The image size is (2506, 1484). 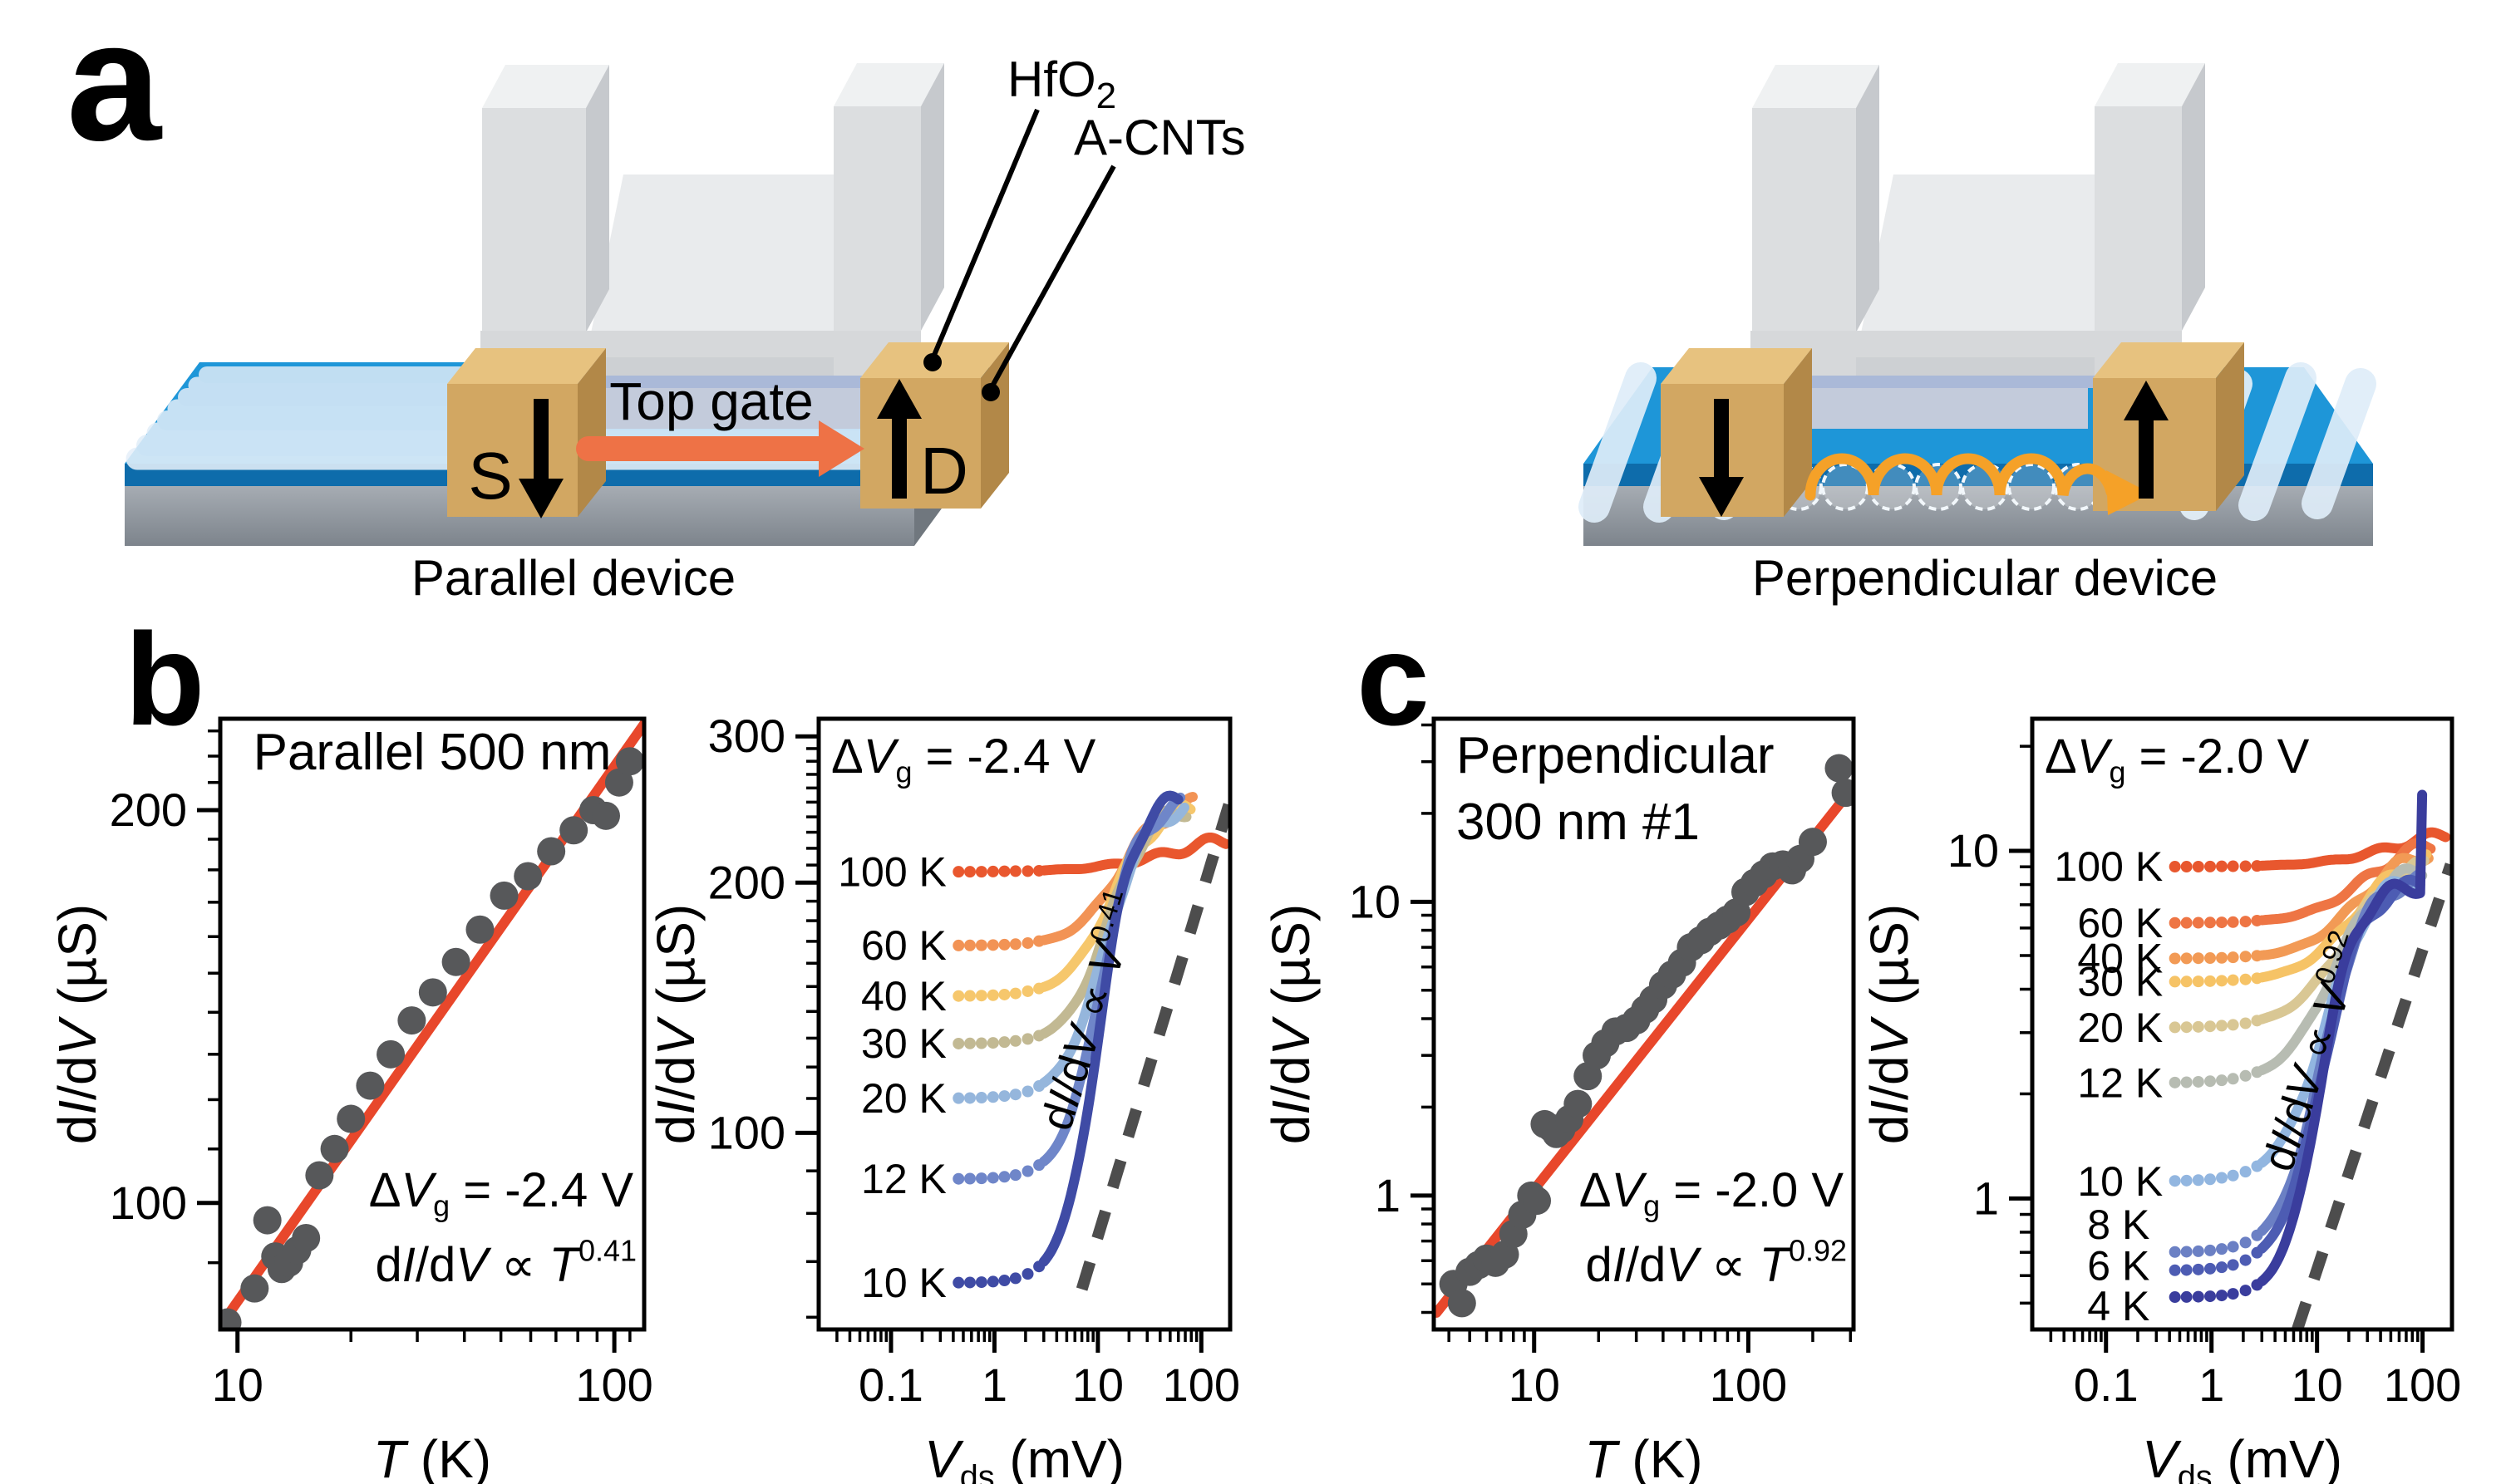 What do you see at coordinates (1986, 1198) in the screenshot?
I see `y-tick-label: 1` at bounding box center [1986, 1198].